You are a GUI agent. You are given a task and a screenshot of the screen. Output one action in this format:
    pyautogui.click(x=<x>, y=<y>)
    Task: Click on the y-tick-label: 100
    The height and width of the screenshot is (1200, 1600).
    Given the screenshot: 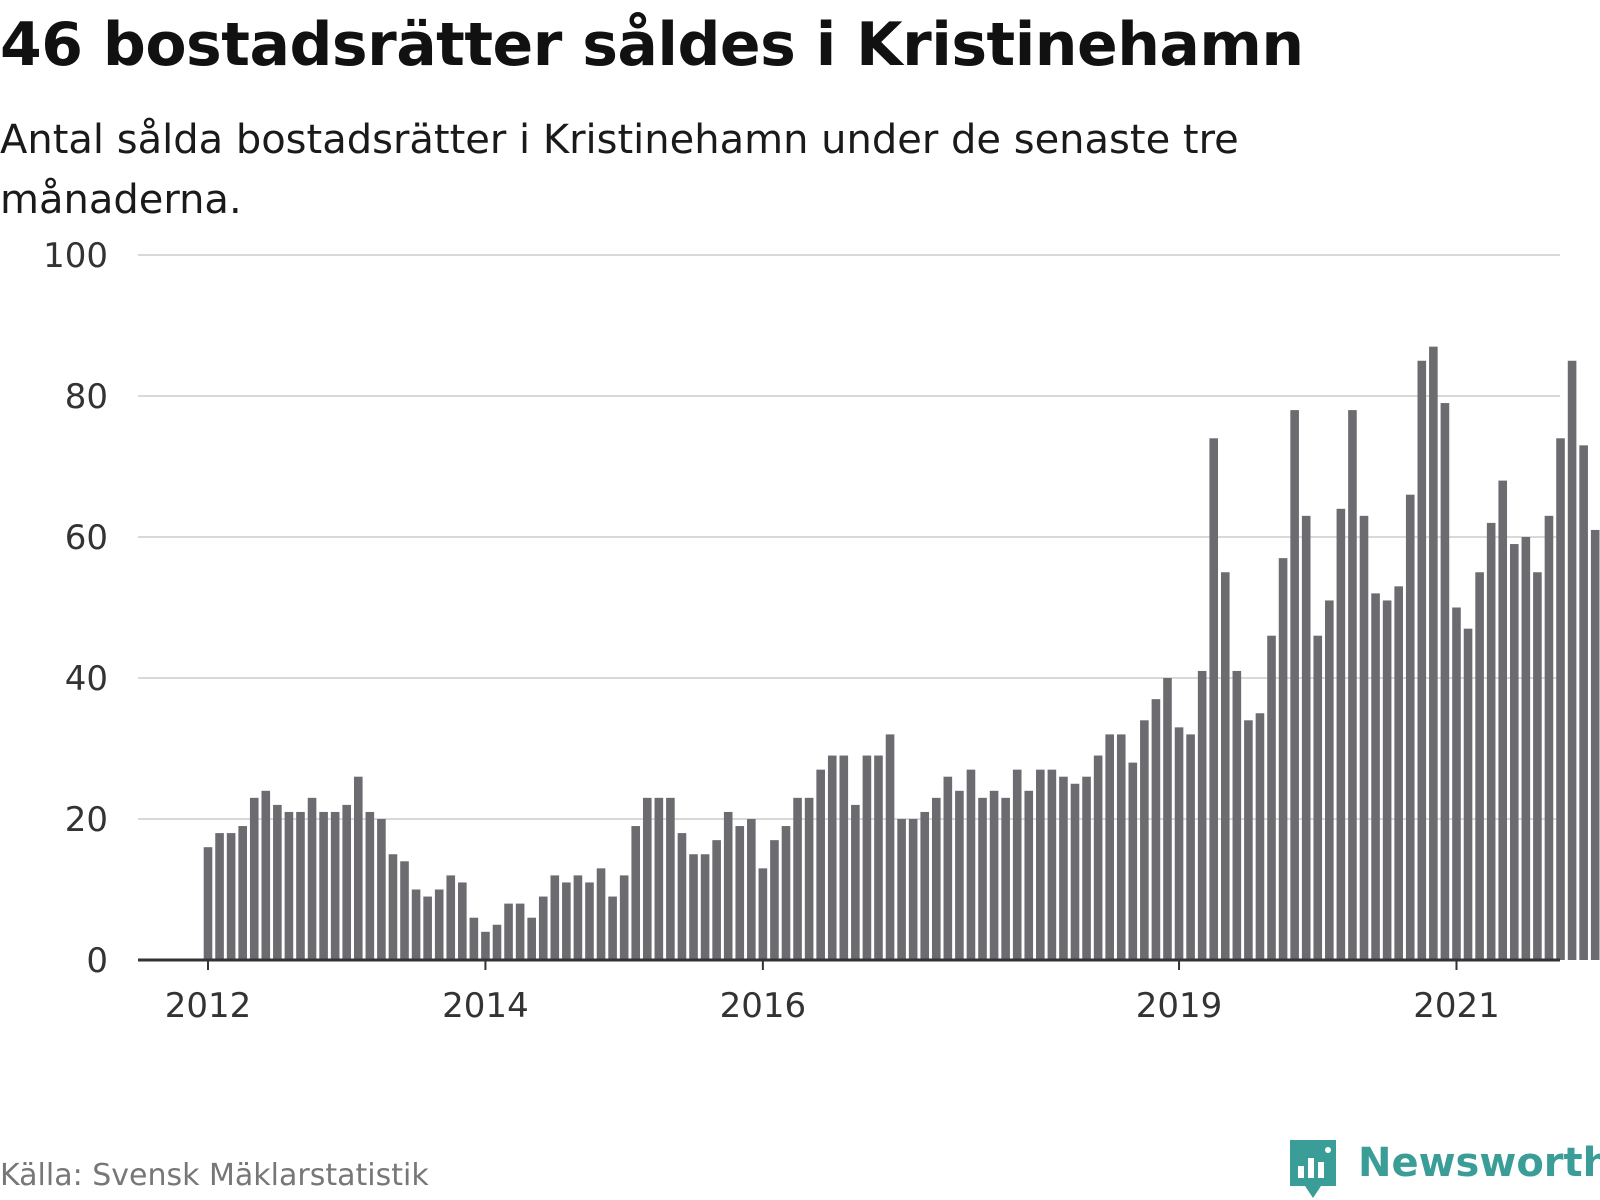 What is the action you would take?
    pyautogui.click(x=75, y=256)
    